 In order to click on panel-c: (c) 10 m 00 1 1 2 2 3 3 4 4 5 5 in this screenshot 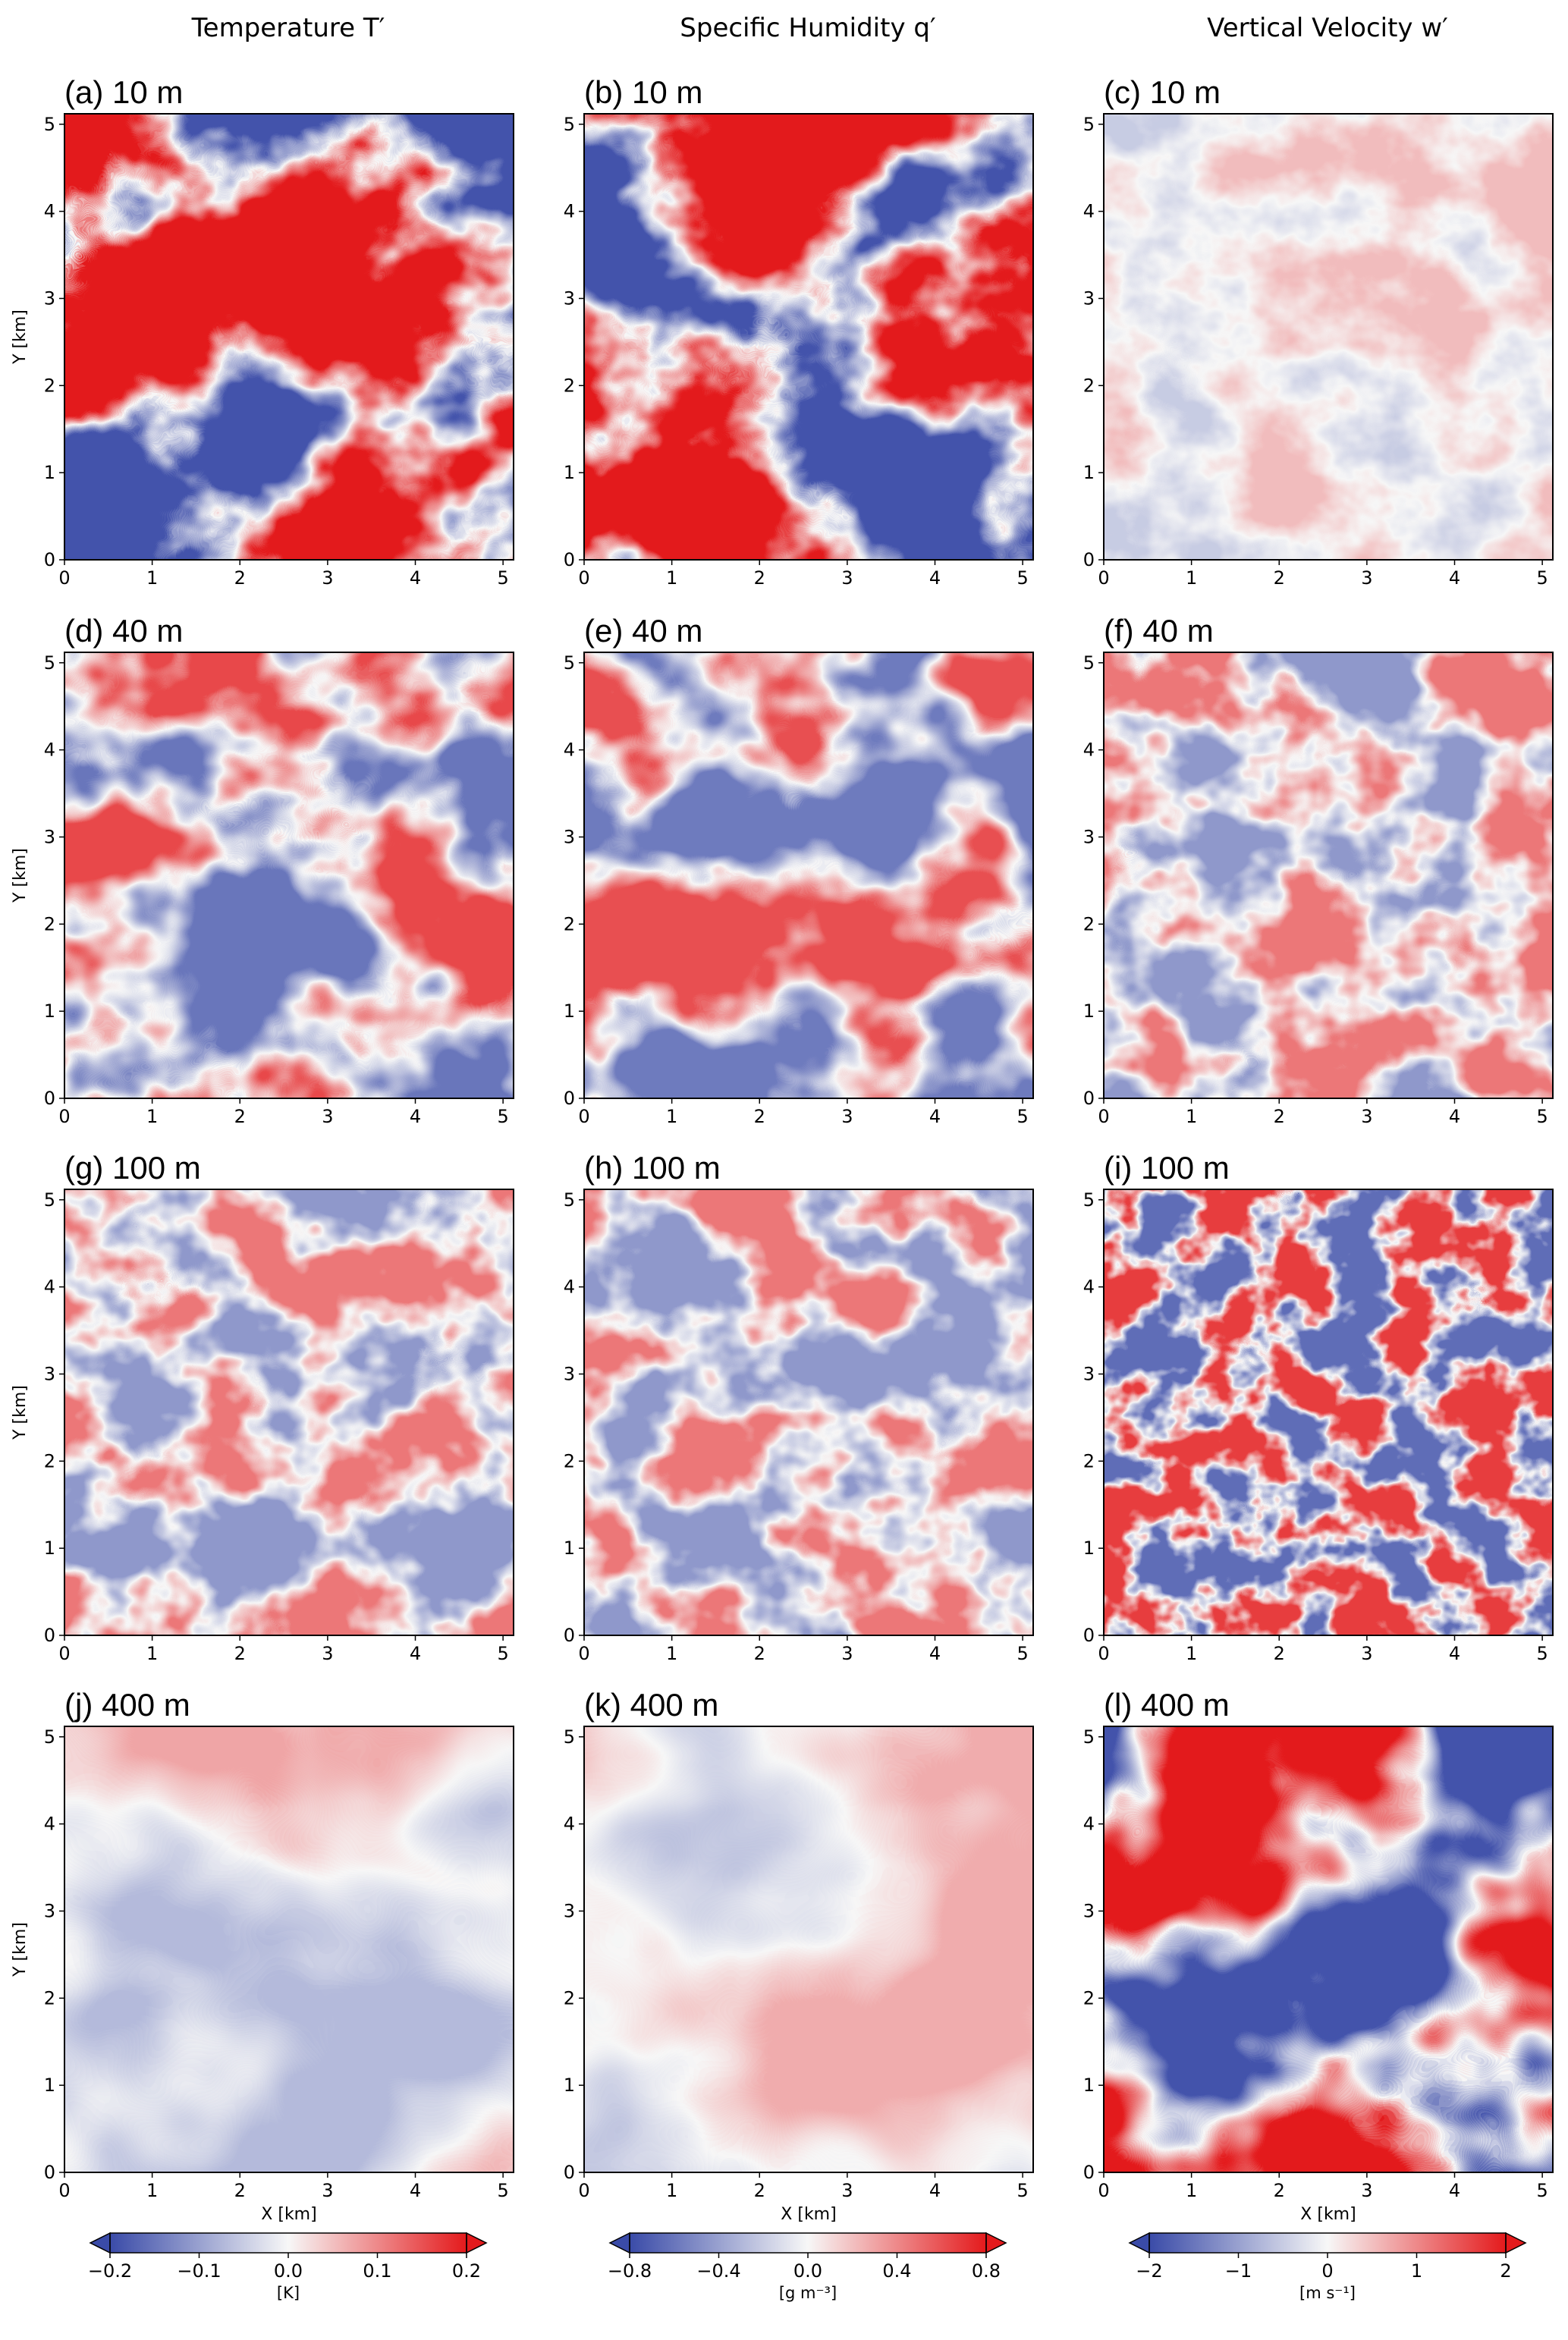, I will do `click(1319, 332)`.